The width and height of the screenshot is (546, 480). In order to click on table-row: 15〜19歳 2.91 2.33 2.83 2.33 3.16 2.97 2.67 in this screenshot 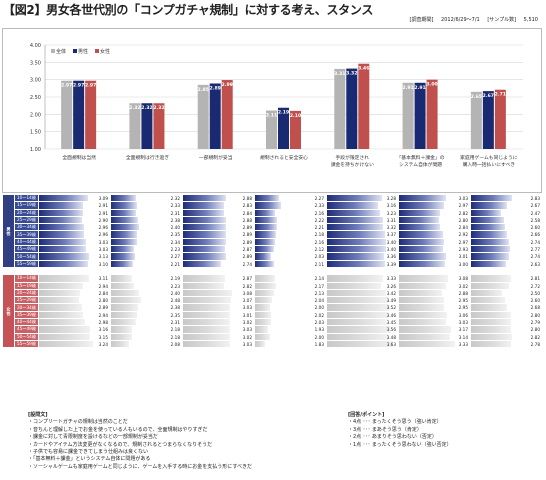, I will do `click(273, 205)`.